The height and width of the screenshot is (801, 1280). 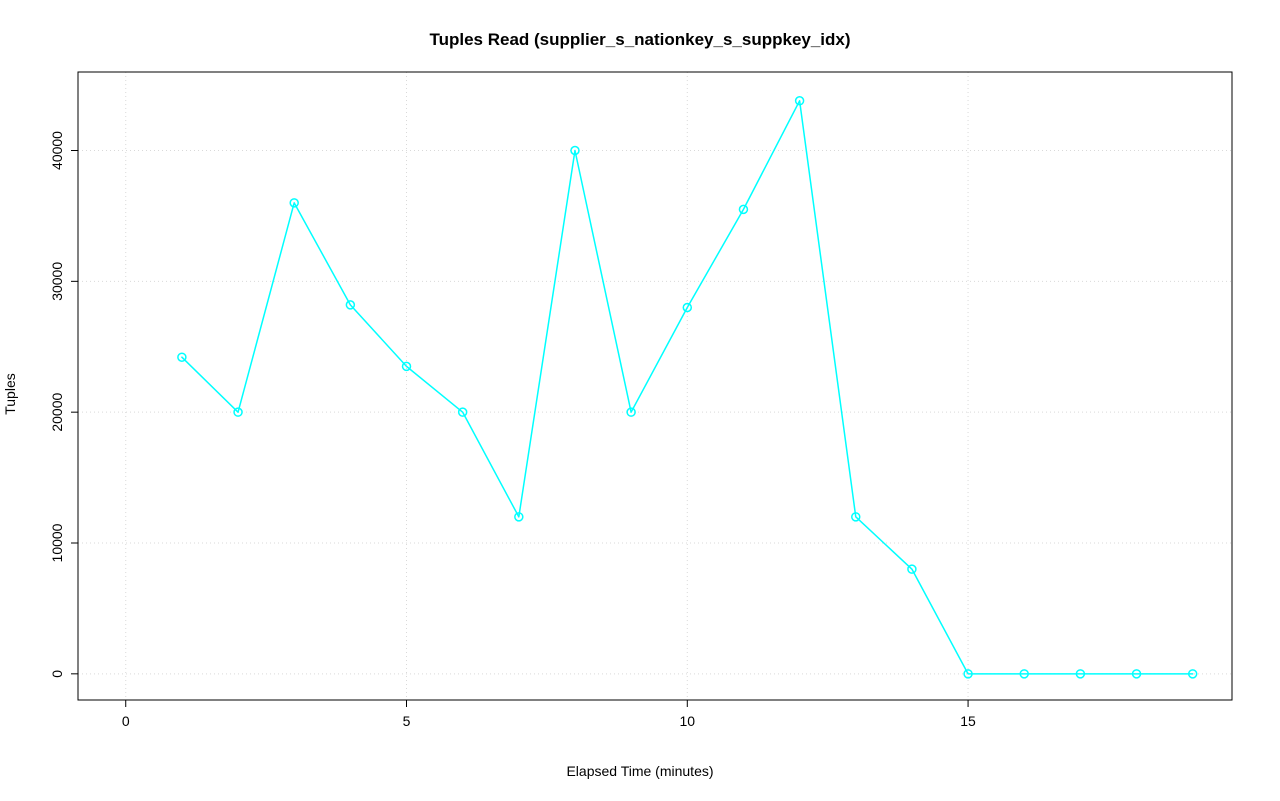 What do you see at coordinates (126, 721) in the screenshot?
I see `x-tick-label: 0` at bounding box center [126, 721].